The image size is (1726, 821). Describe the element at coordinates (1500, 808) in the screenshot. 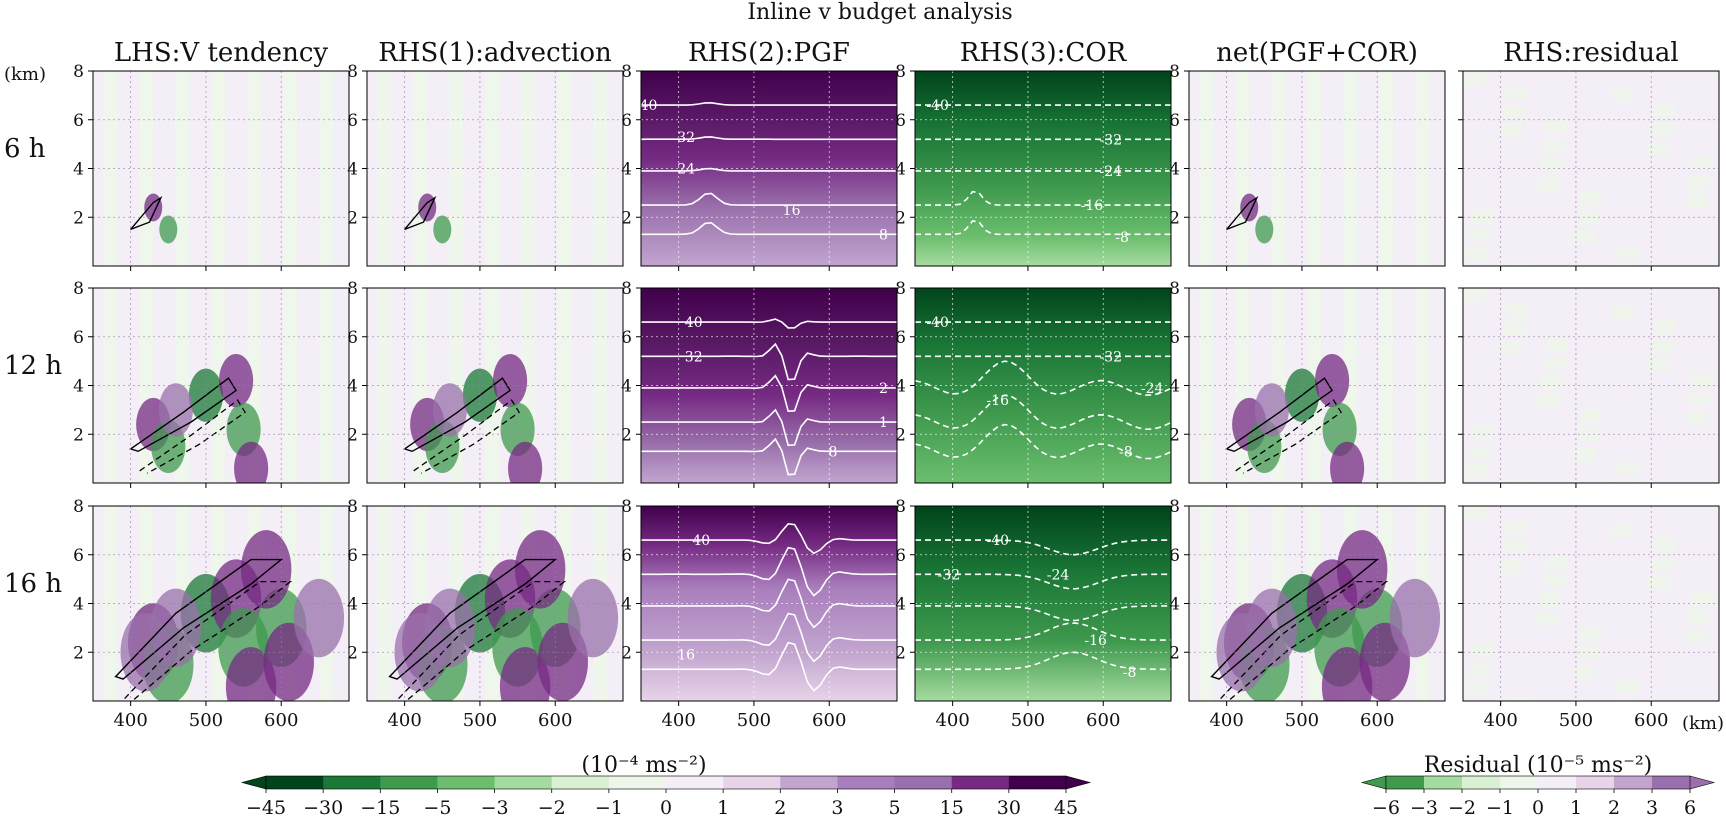

I see `colorbar-tick-label: −1` at that location.